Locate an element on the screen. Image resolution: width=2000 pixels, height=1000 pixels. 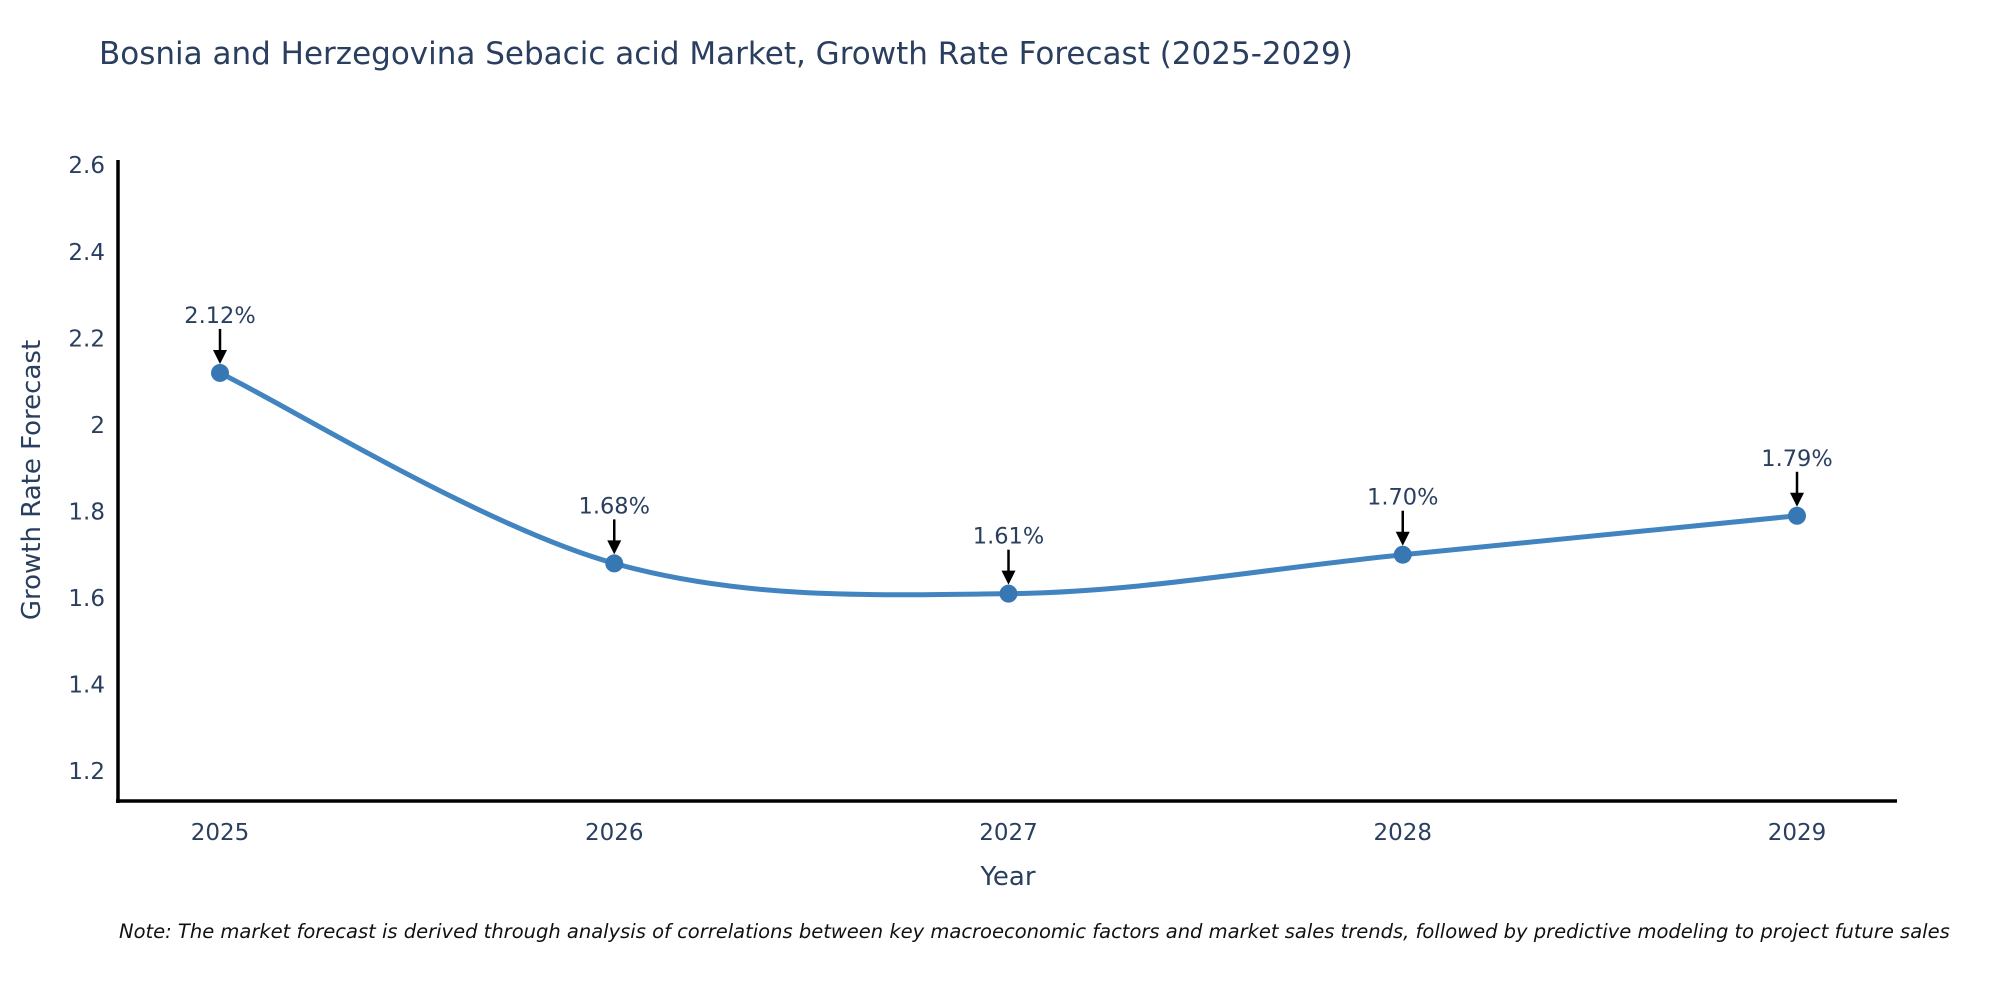
x-tick-label: 2028 is located at coordinates (1402, 833).